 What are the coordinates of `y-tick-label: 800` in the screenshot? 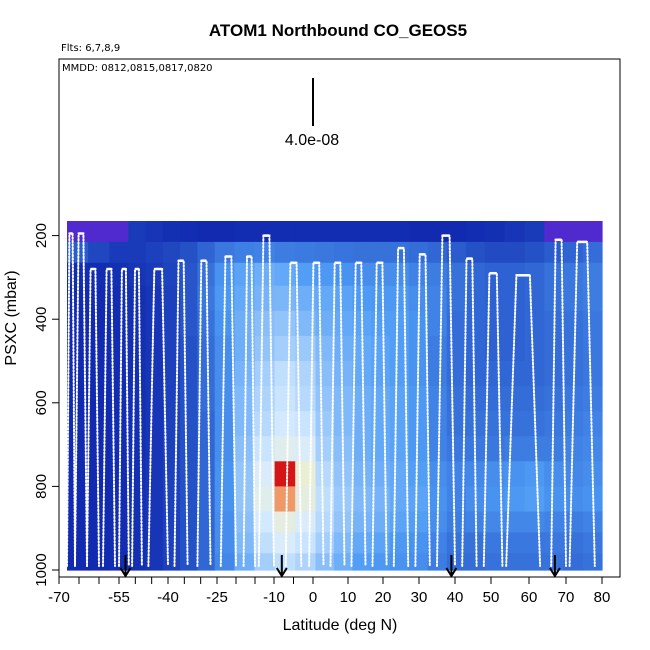 It's located at (41, 486).